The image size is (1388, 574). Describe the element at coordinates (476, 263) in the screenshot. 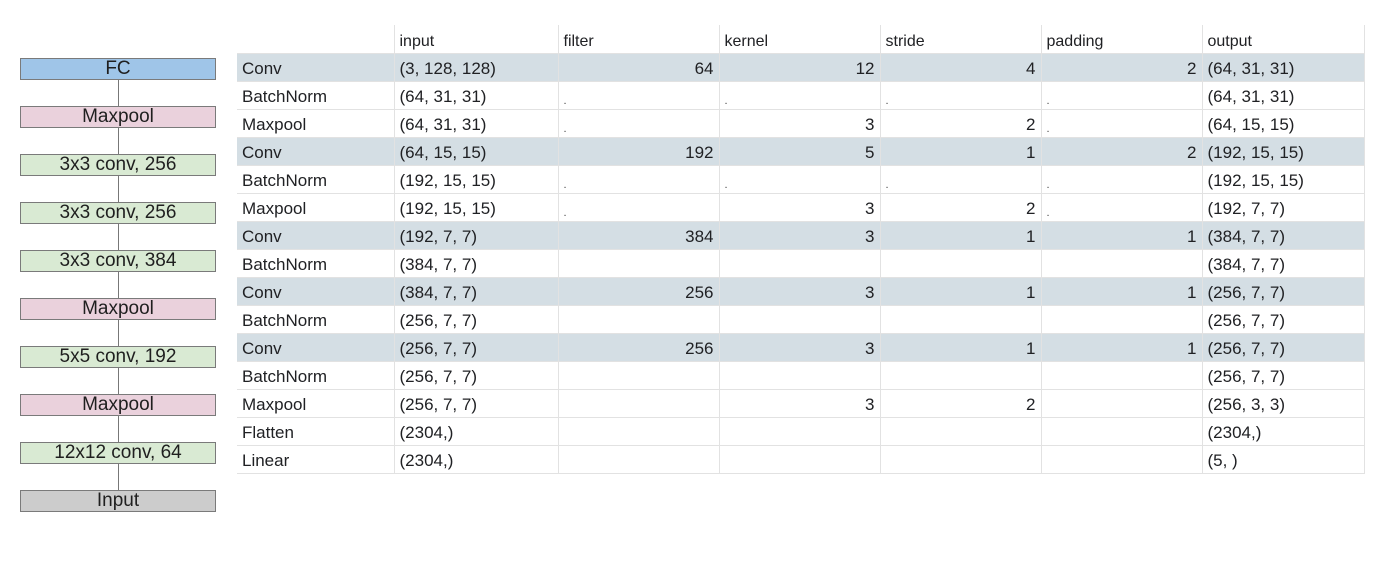

I see `cell-input: (384, 7, 7)` at that location.